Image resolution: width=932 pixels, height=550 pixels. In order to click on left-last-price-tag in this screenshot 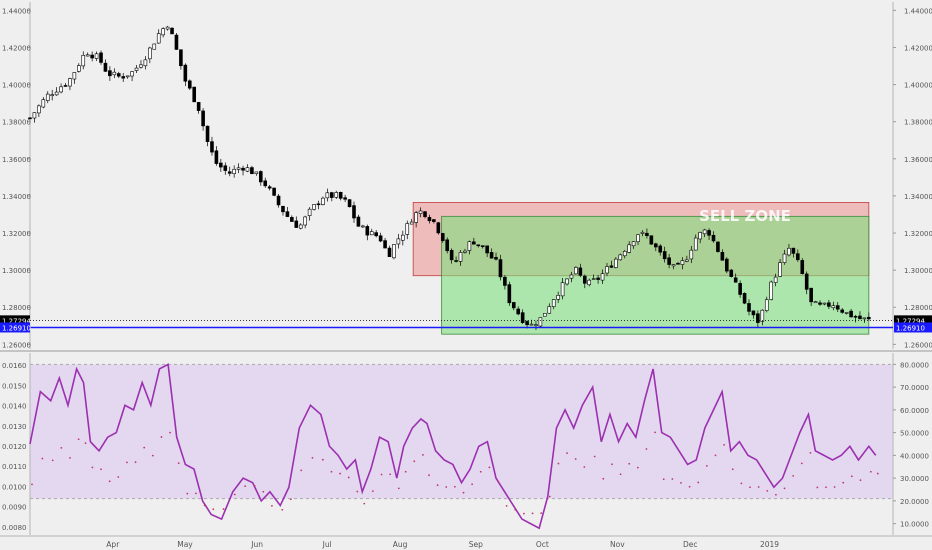, I will do `click(15, 320)`.